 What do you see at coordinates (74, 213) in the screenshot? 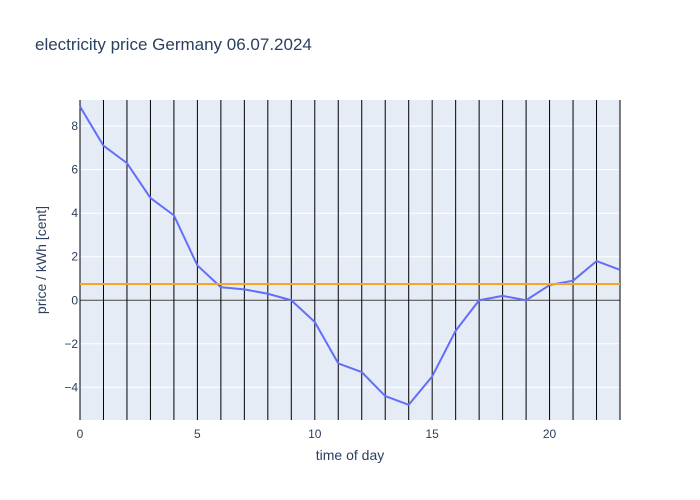
I see `y-tick-label: 4` at bounding box center [74, 213].